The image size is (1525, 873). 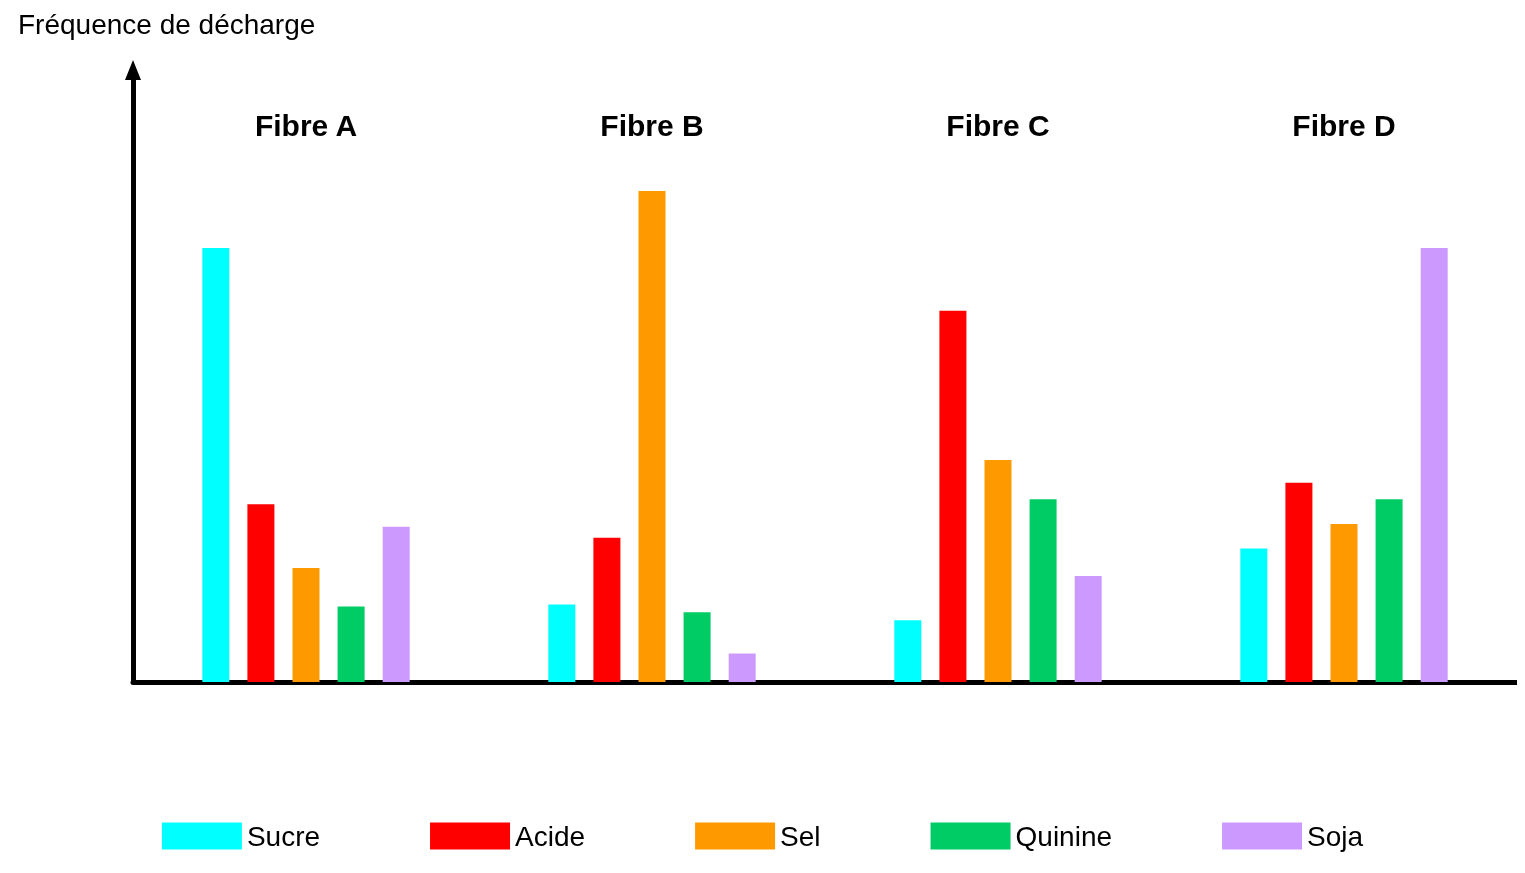 I want to click on legend-label: Acide, so click(x=550, y=836).